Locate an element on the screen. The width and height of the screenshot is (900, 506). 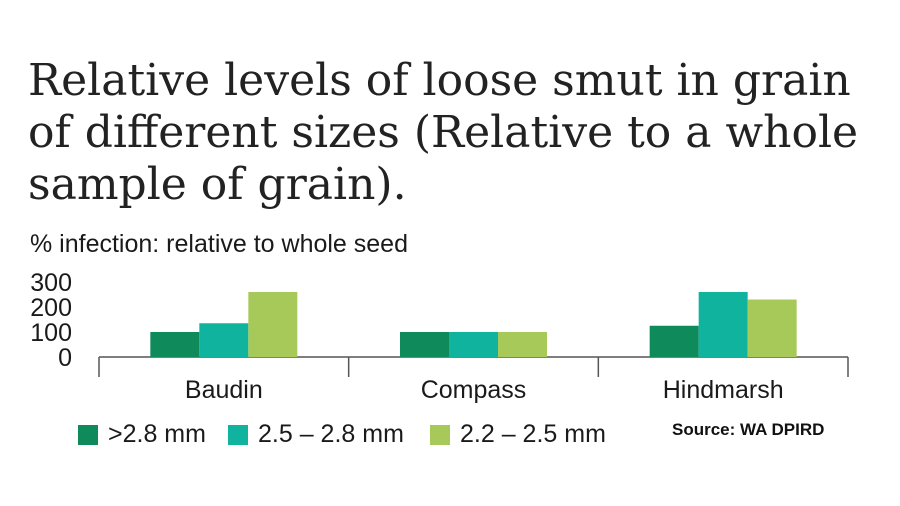
y-axis-label: % infection: relative to whole seed is located at coordinates (219, 244).